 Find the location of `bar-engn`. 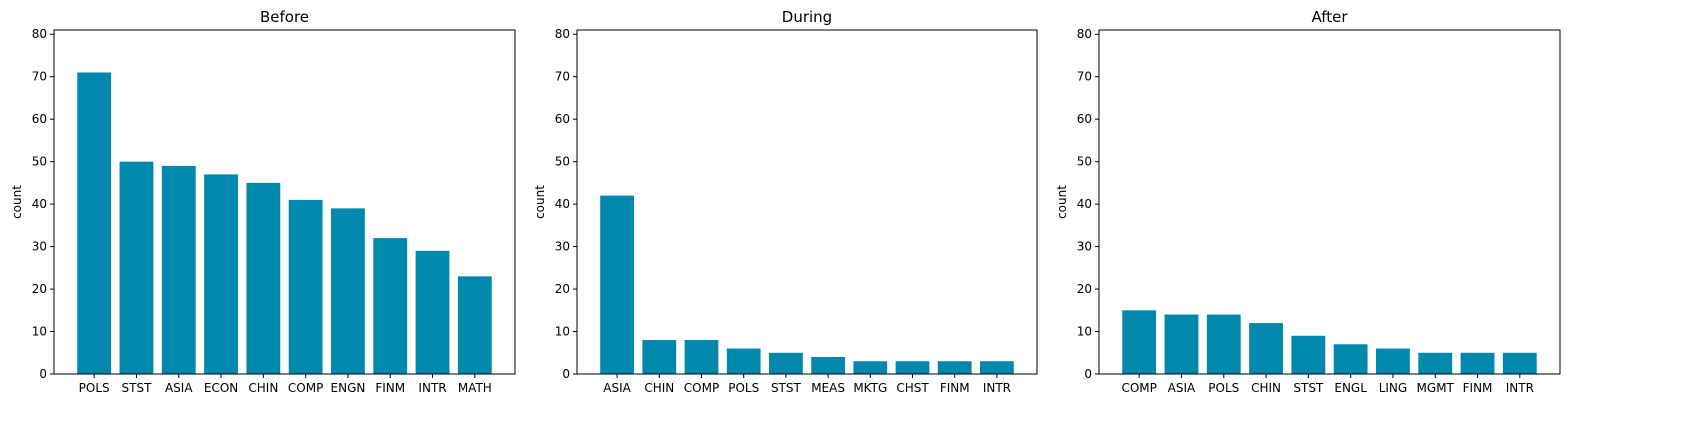

bar-engn is located at coordinates (348, 291).